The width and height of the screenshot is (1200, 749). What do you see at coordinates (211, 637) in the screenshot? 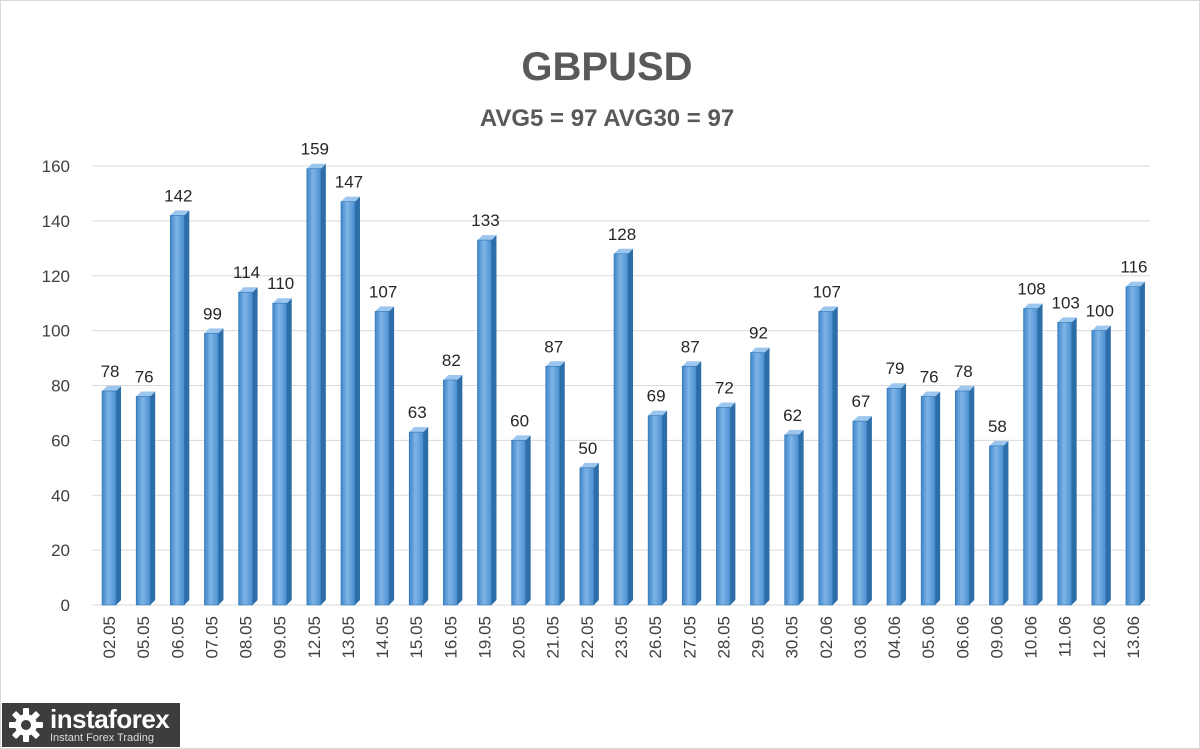
I see `x-tick-label: 07.05` at bounding box center [211, 637].